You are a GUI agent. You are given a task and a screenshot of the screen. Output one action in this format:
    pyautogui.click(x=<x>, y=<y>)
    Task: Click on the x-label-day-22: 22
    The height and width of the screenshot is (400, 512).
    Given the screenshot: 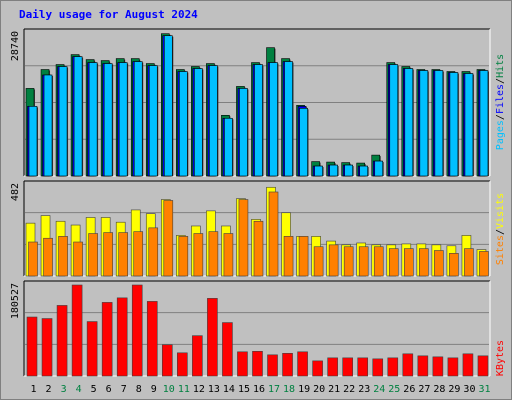 What is the action you would take?
    pyautogui.click(x=349, y=389)
    